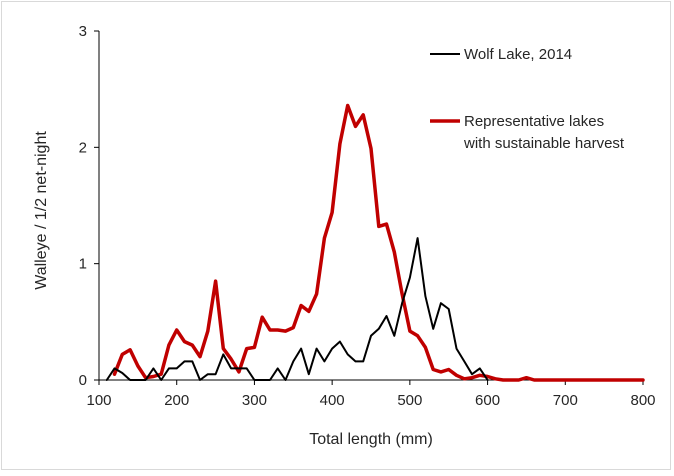 This screenshot has width=674, height=476. What do you see at coordinates (487, 400) in the screenshot?
I see `x-tick-label: 600` at bounding box center [487, 400].